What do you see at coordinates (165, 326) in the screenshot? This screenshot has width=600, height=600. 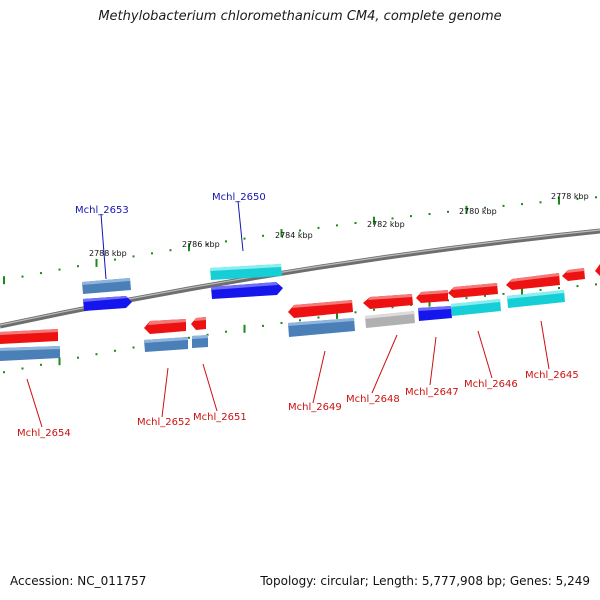 I see `gene-Mchl_2652-red` at bounding box center [165, 326].